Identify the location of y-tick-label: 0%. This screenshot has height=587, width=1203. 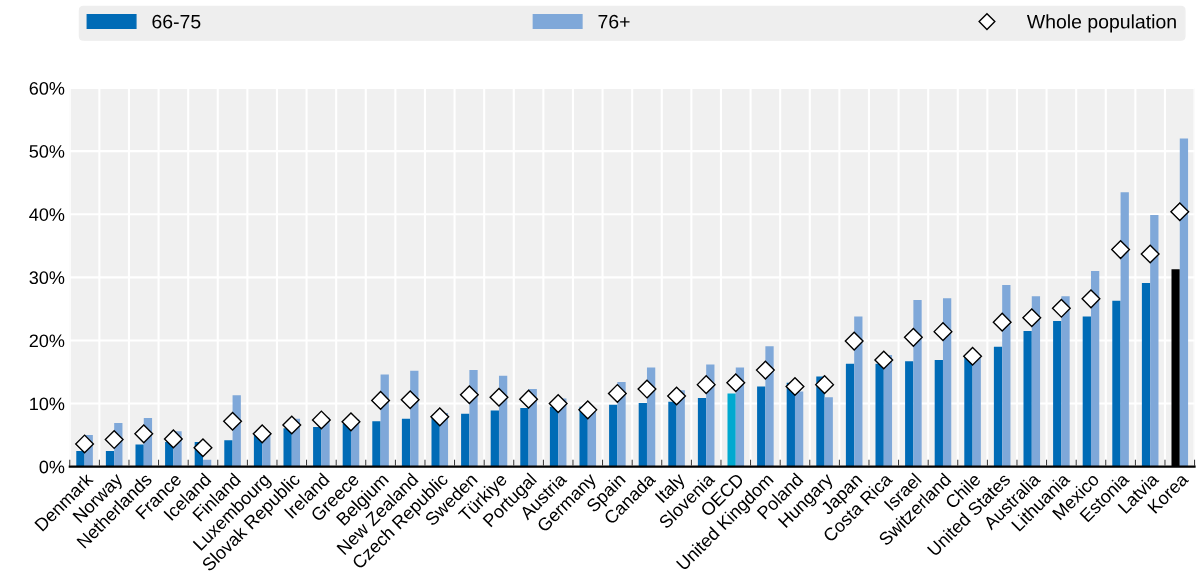
(52, 467).